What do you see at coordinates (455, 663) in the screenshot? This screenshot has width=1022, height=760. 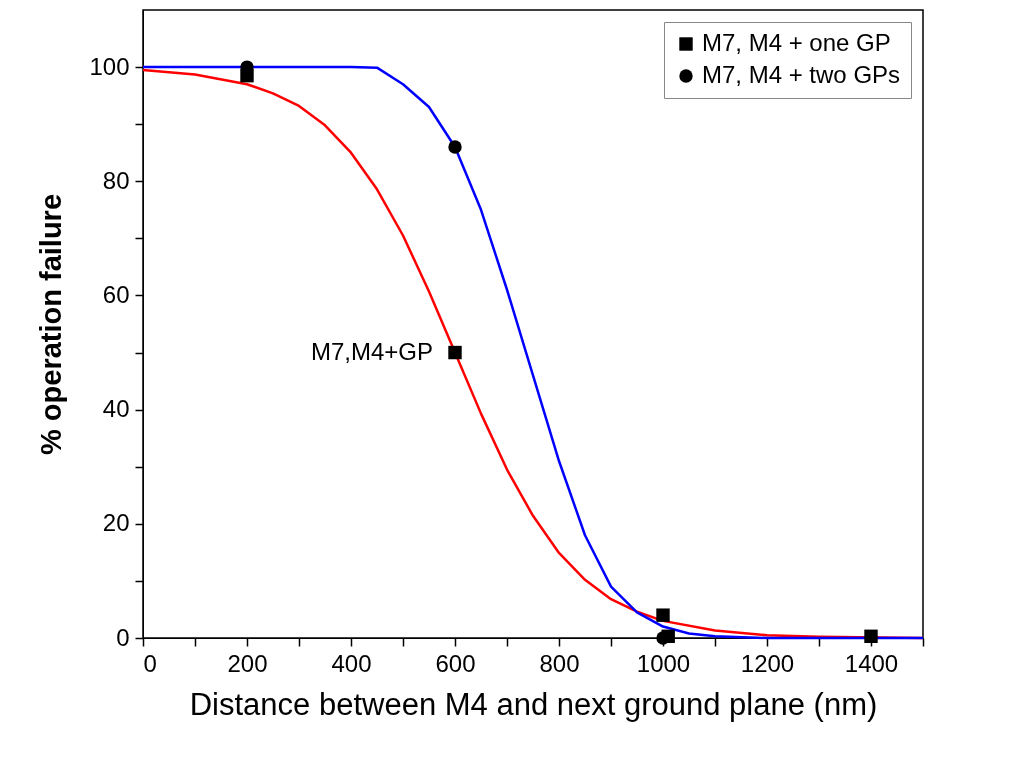 I see `x-tick-label: 600` at bounding box center [455, 663].